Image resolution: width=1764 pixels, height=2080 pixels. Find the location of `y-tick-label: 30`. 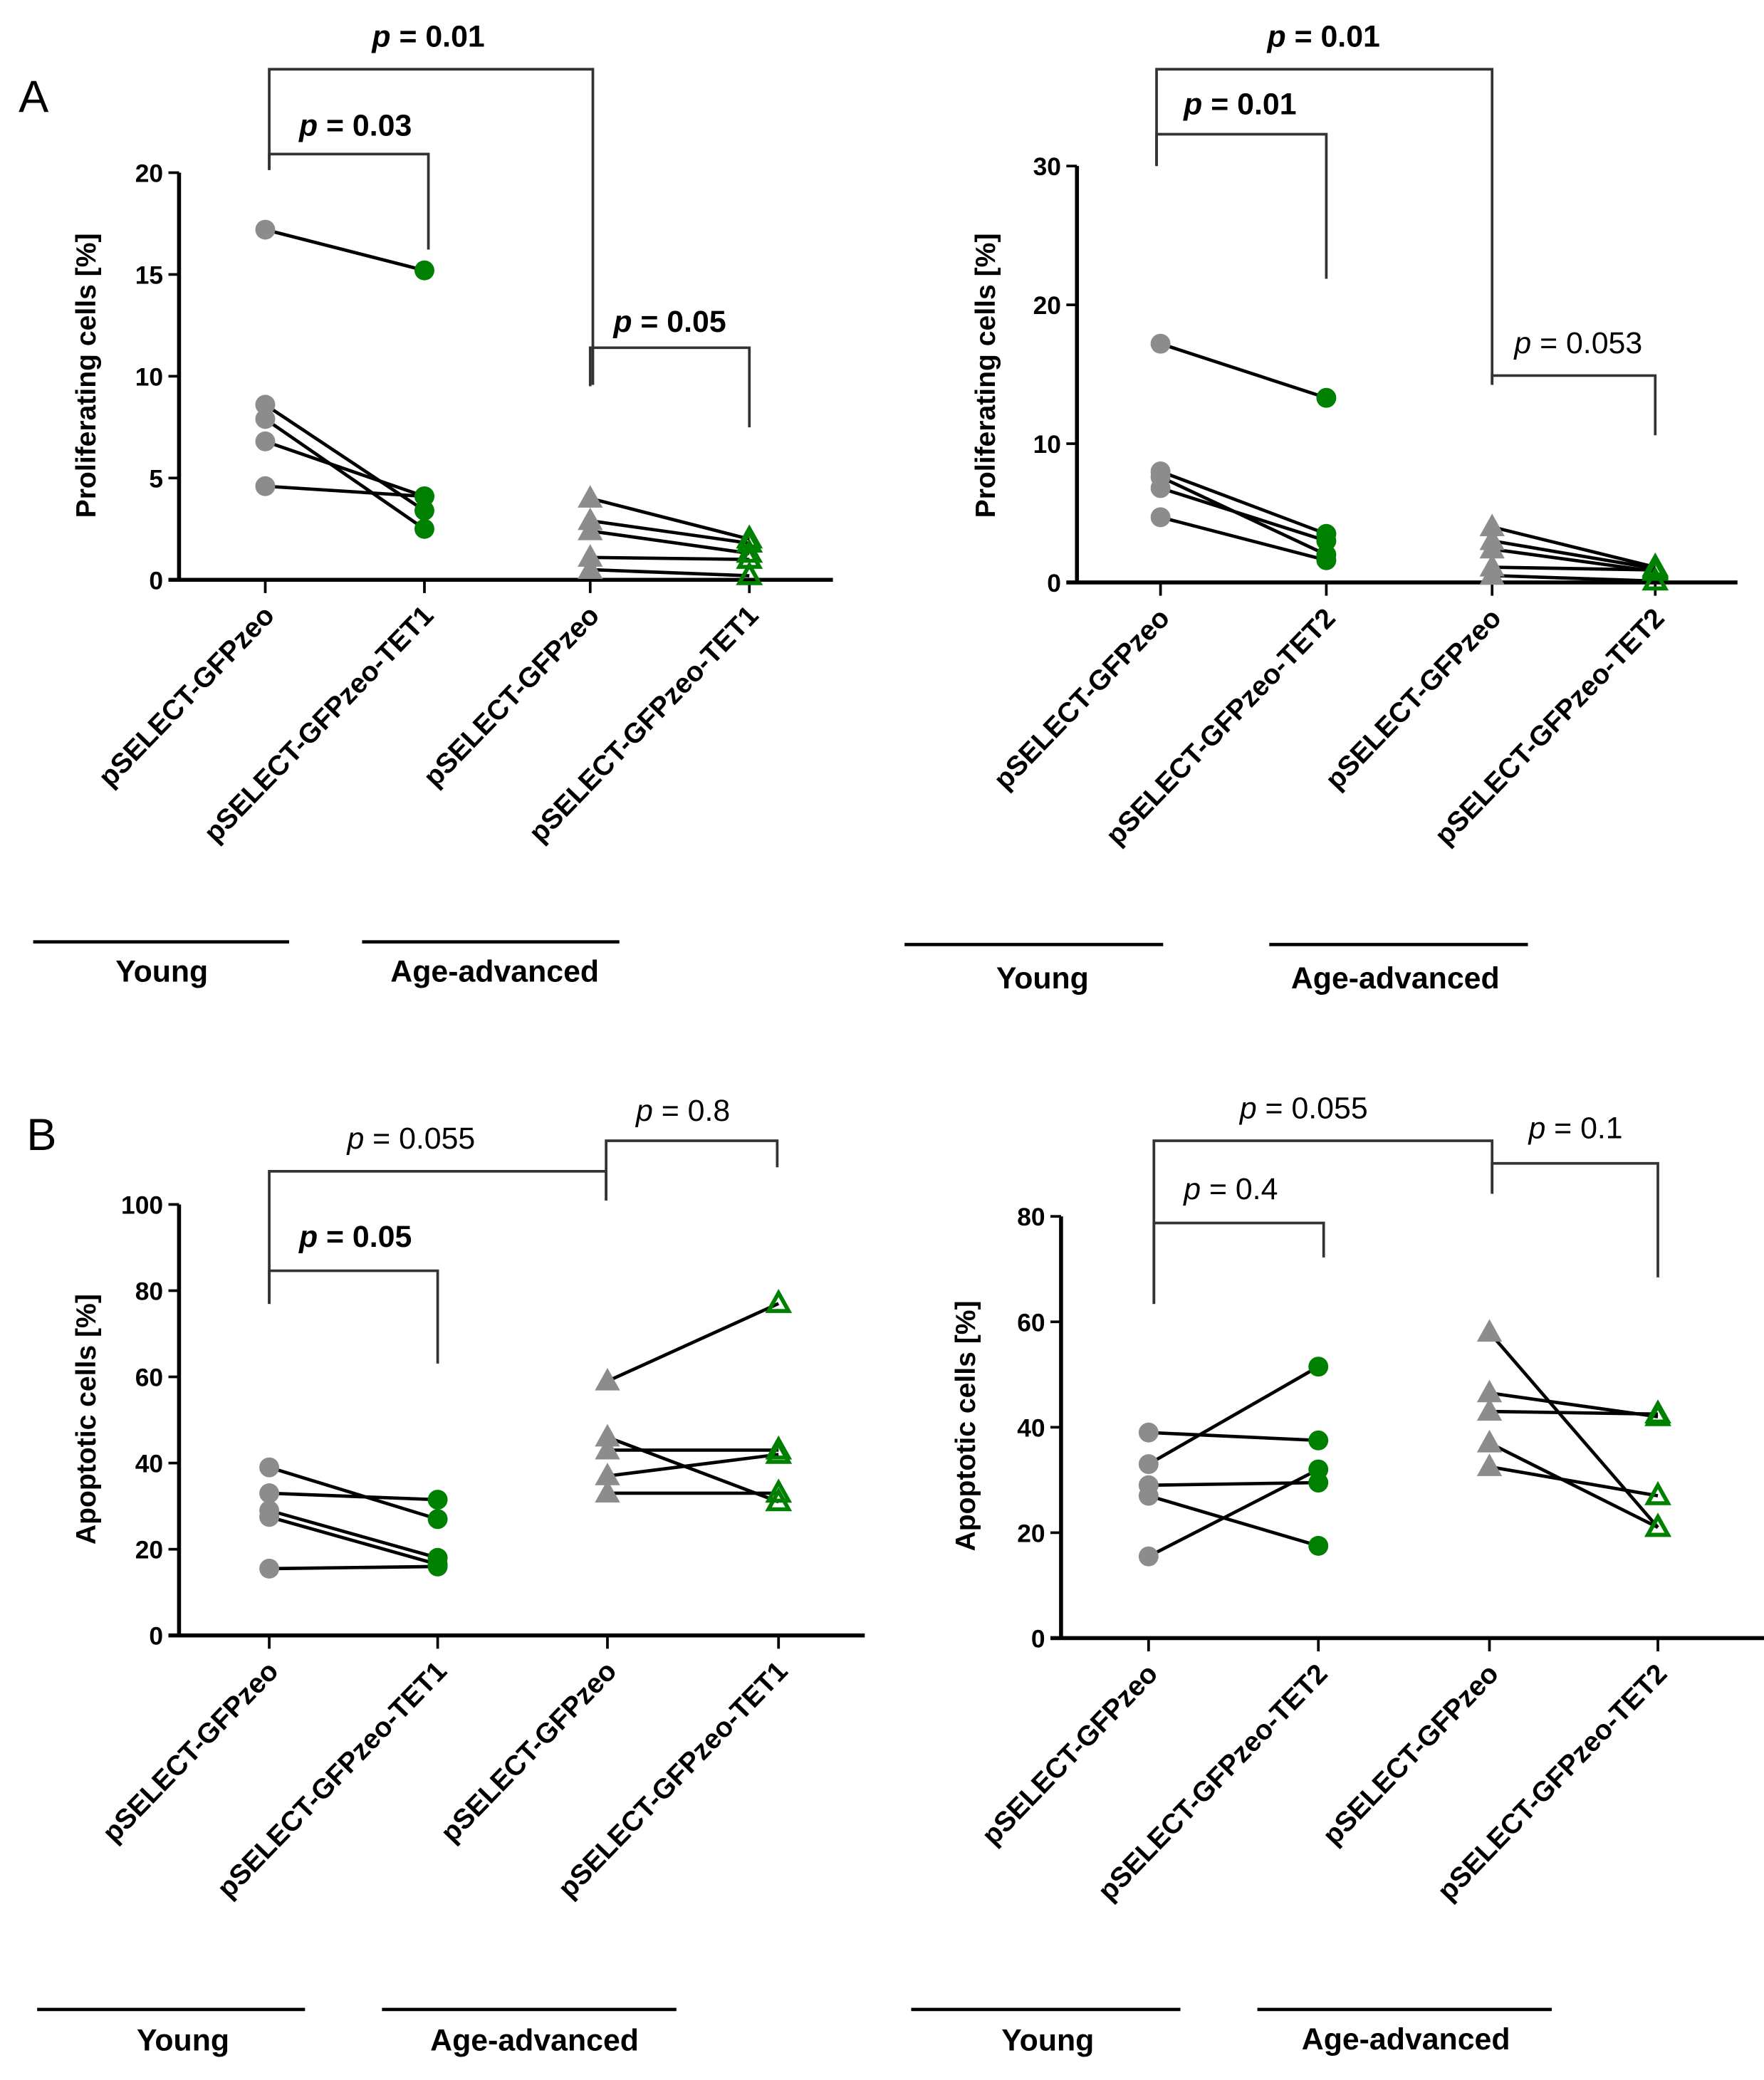

y-tick-label: 30 is located at coordinates (1047, 167).